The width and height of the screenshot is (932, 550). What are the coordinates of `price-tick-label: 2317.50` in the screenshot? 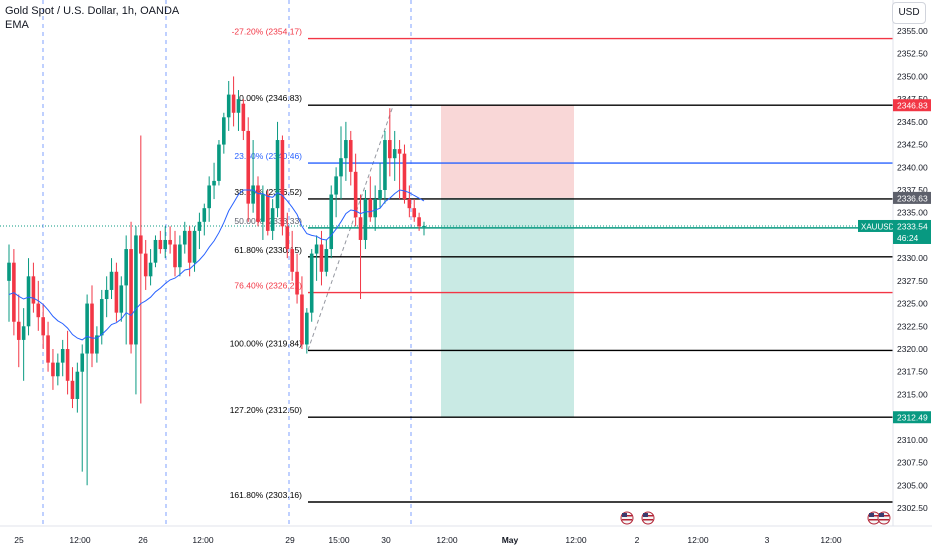 It's located at (912, 372).